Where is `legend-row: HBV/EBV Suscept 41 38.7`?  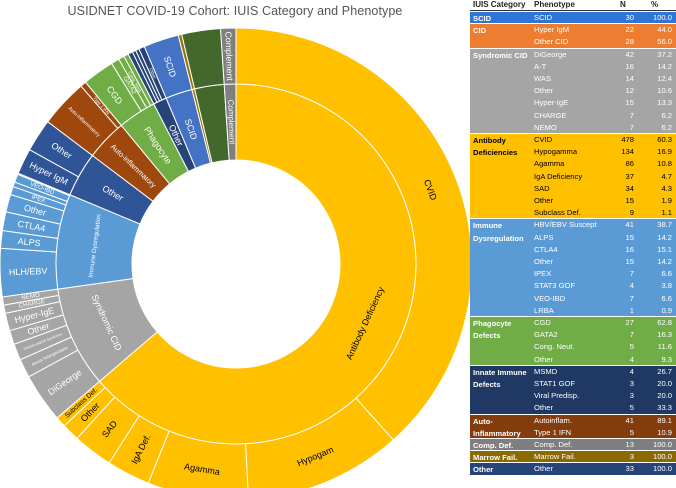 legend-row: HBV/EBV Suscept 41 38.7 is located at coordinates (573, 225).